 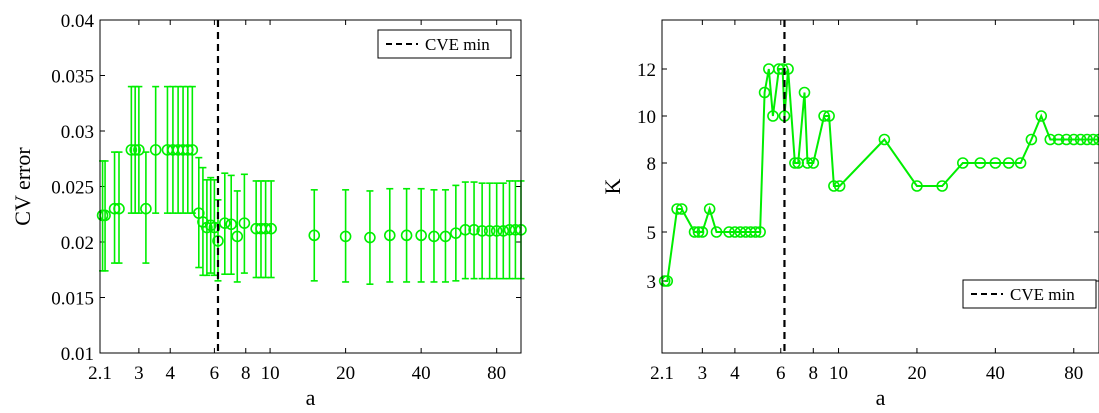 I want to click on cv-error-legend: CVE min, so click(x=444, y=44).